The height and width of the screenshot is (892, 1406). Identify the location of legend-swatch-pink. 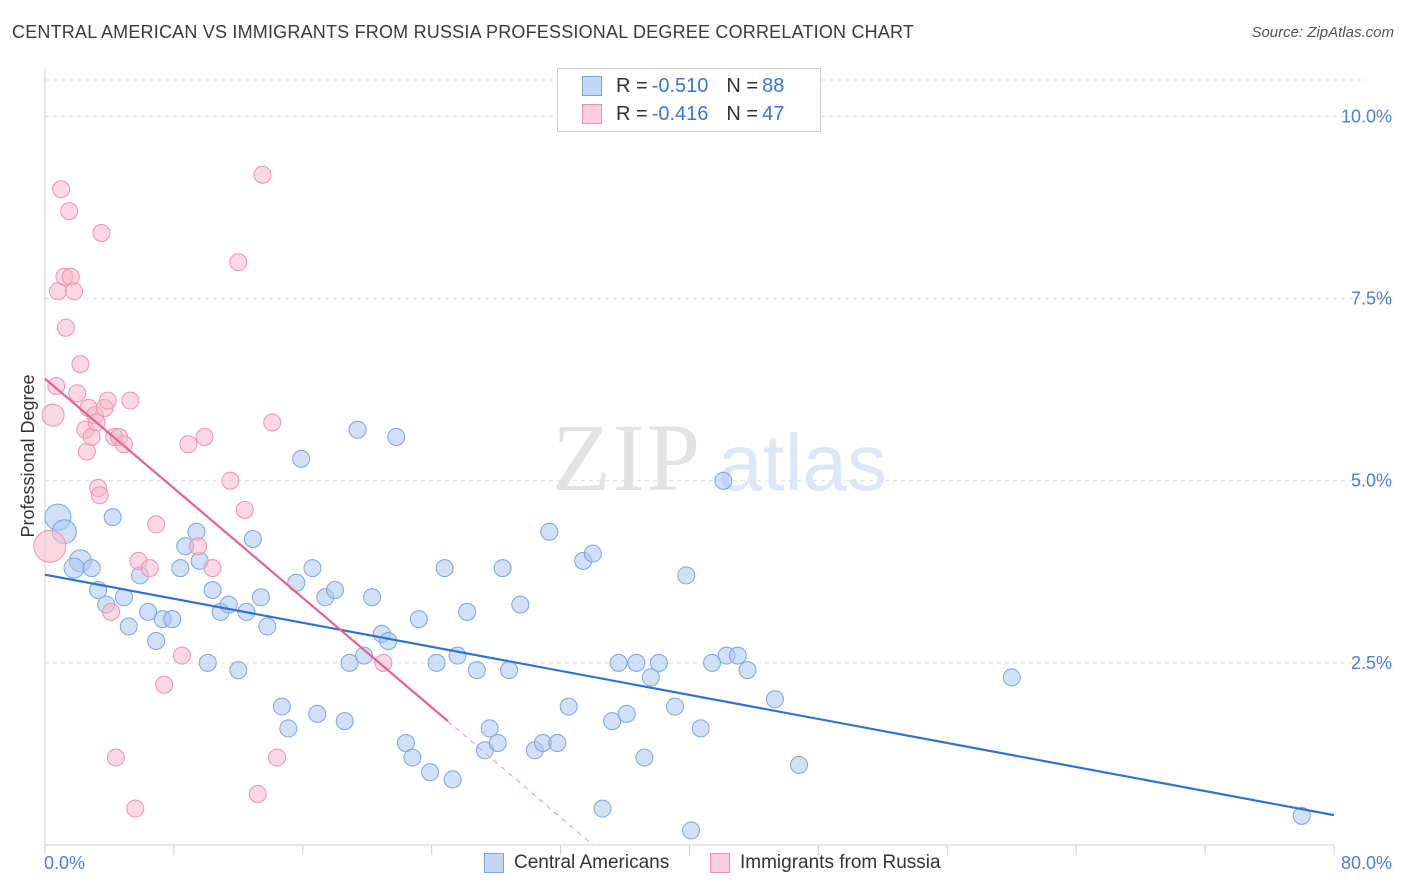
(592, 114).